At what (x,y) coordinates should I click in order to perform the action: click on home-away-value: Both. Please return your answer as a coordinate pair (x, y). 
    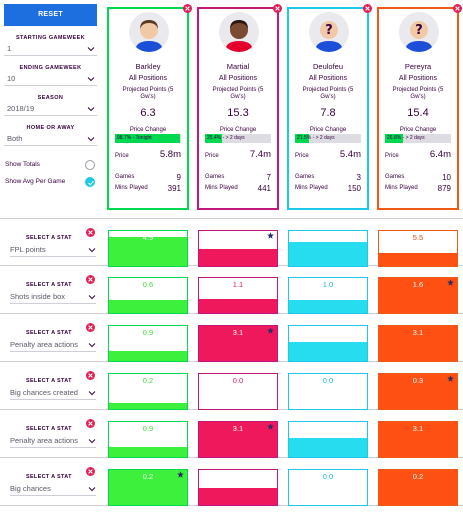
    Looking at the image, I should click on (15, 138).